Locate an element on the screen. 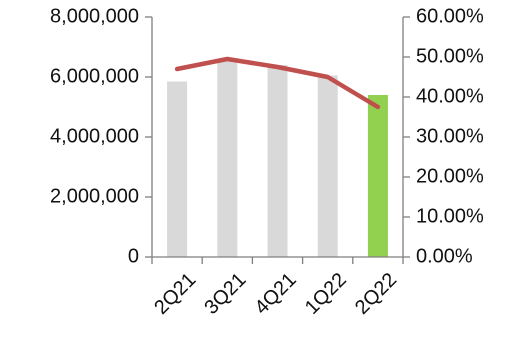 This screenshot has height=339, width=511. bar-2q21 is located at coordinates (177, 170).